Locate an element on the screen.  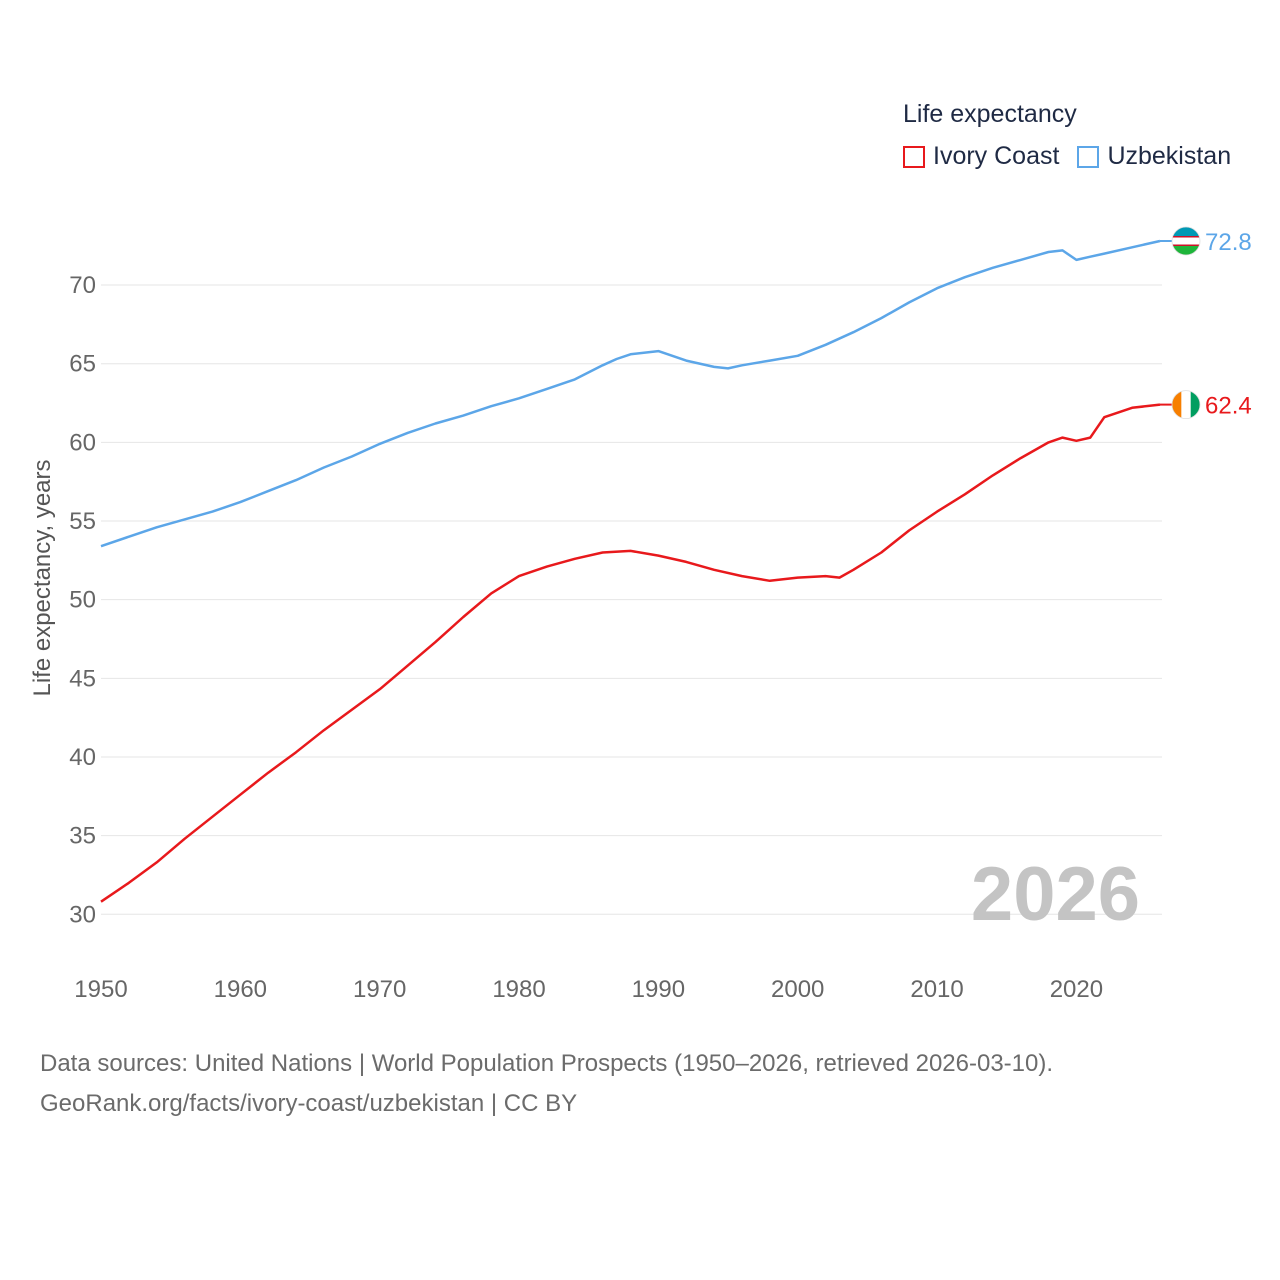
y-axis-label: Life expectancy, years is located at coordinates (42, 577).